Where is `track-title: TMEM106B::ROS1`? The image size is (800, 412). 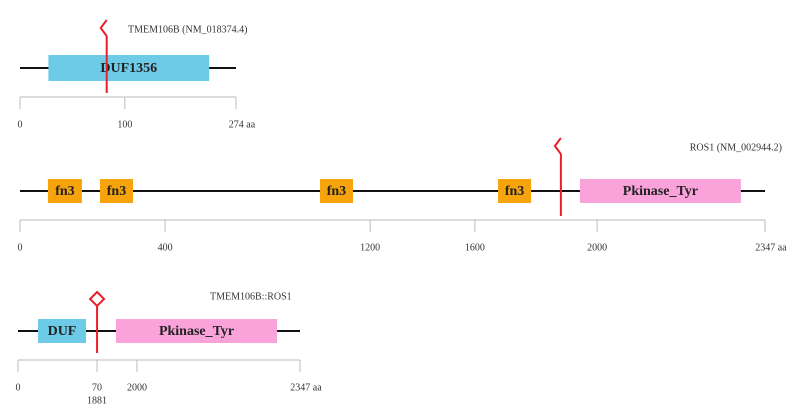
track-title: TMEM106B::ROS1 is located at coordinates (251, 296).